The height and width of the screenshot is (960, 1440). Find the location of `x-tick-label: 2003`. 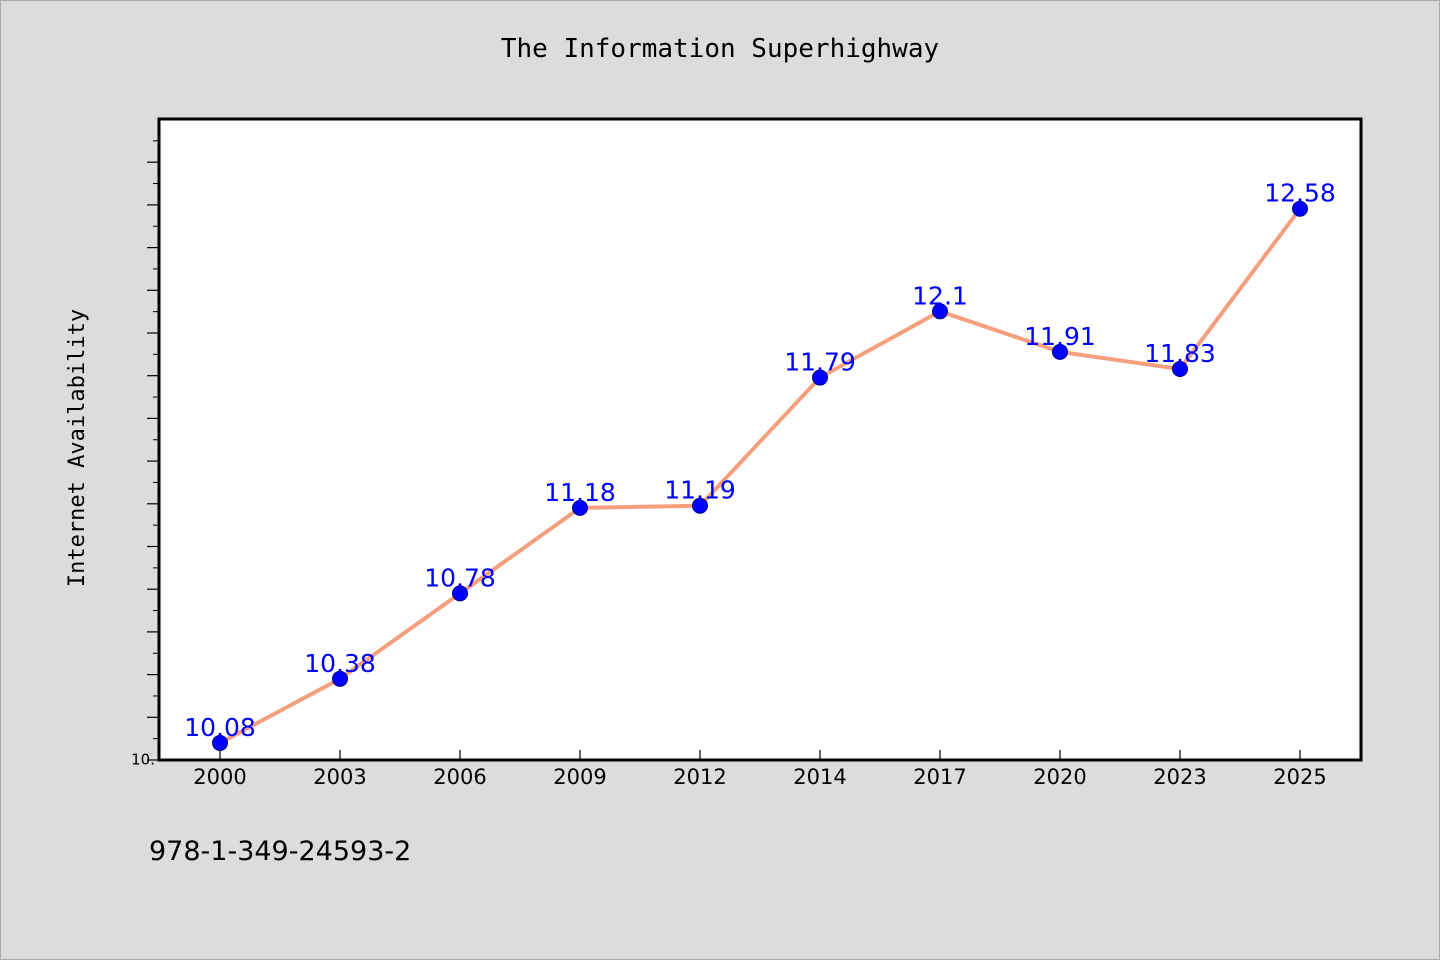

x-tick-label: 2003 is located at coordinates (339, 777).